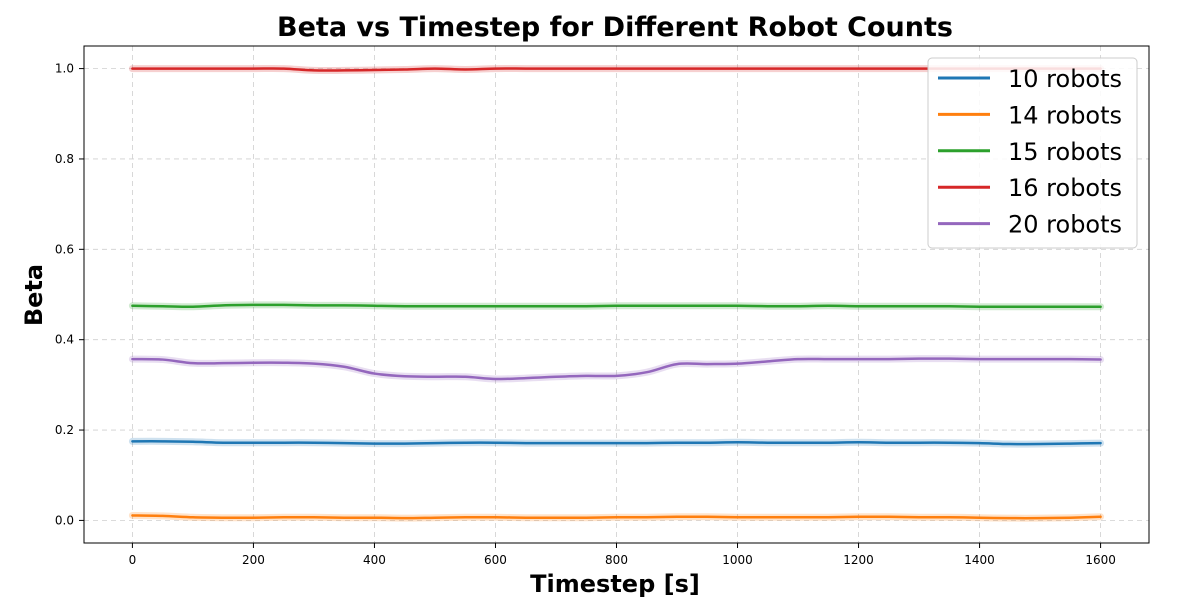  I want to click on y-tick-label: 0.0, so click(64, 520).